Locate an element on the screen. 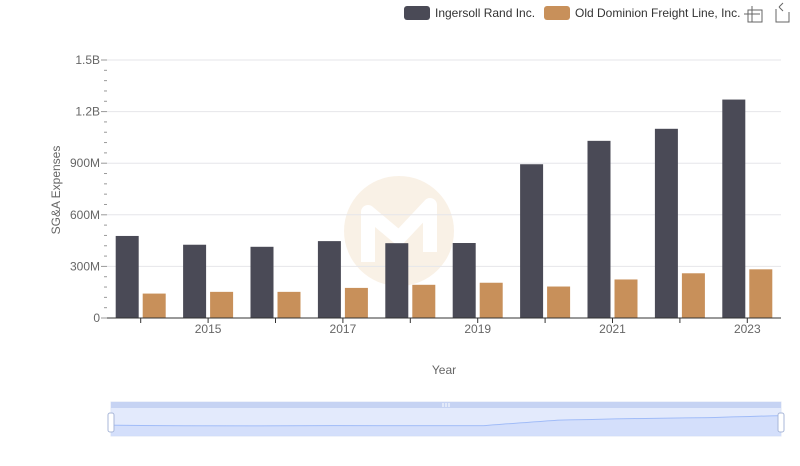 The image size is (800, 466). bar-ingersoll-rand-2023 is located at coordinates (734, 208).